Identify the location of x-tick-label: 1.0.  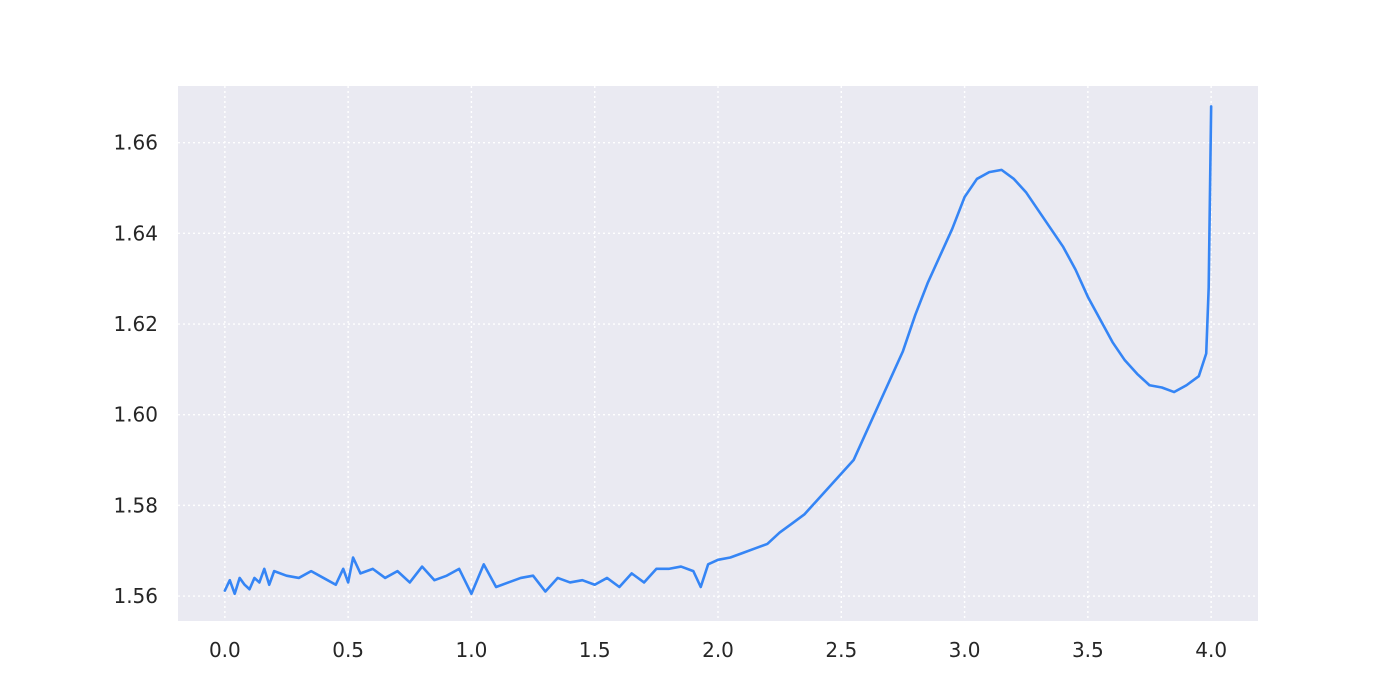
(472, 650).